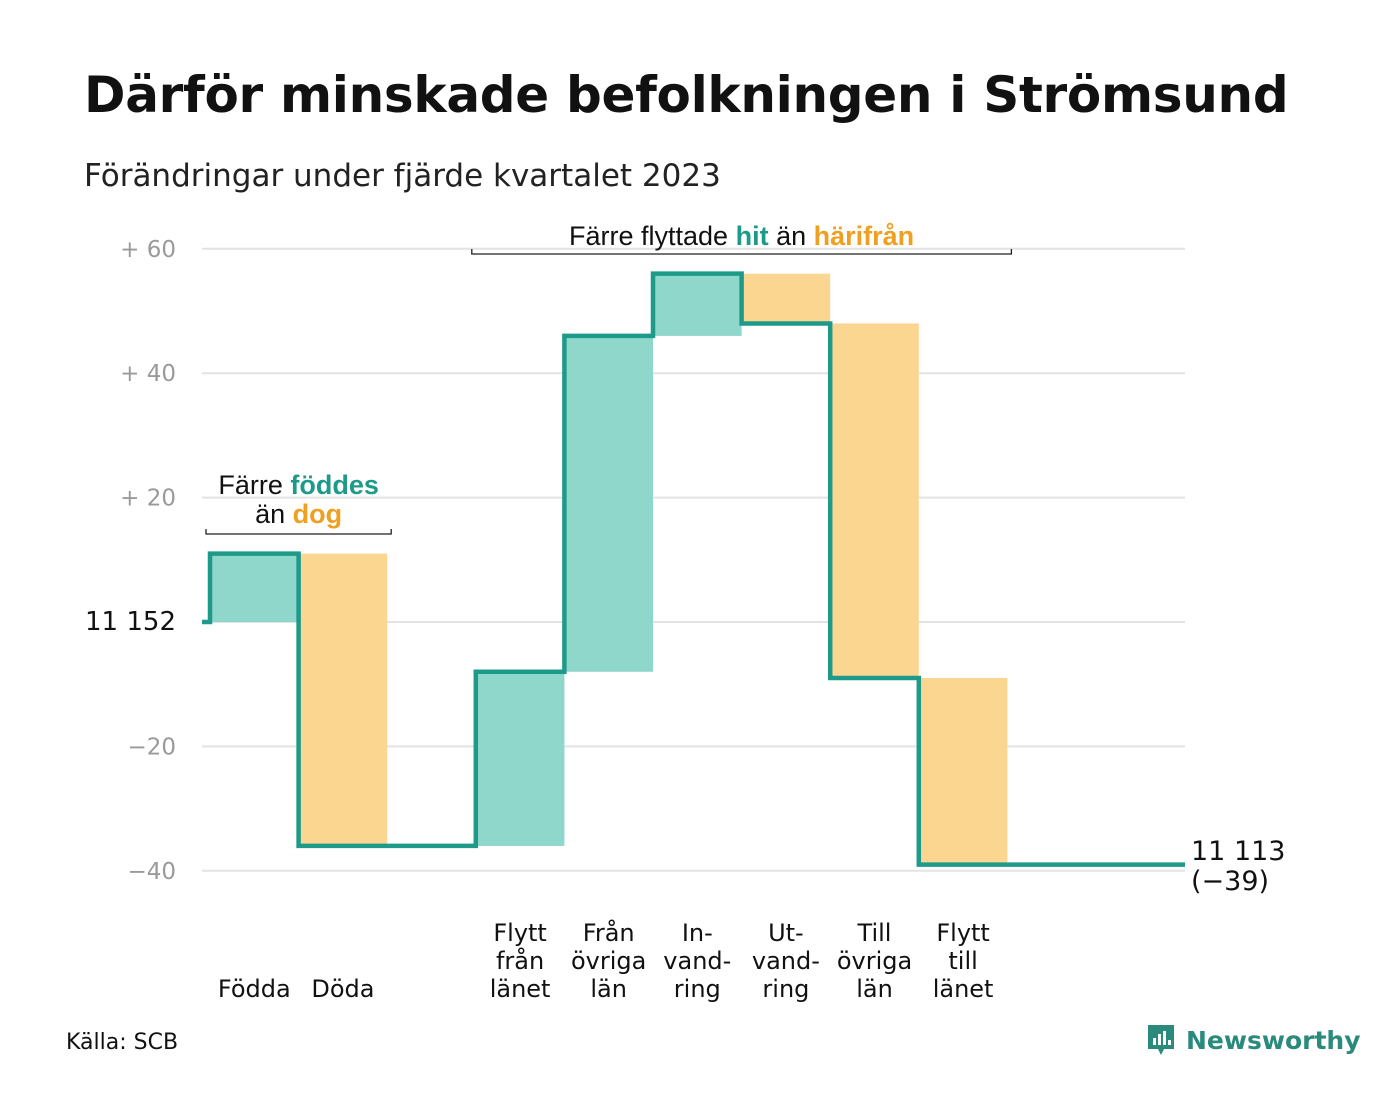 This screenshot has height=1120, width=1400. Describe the element at coordinates (254, 485) in the screenshot. I see `annotation-plain-text: Färre` at that location.